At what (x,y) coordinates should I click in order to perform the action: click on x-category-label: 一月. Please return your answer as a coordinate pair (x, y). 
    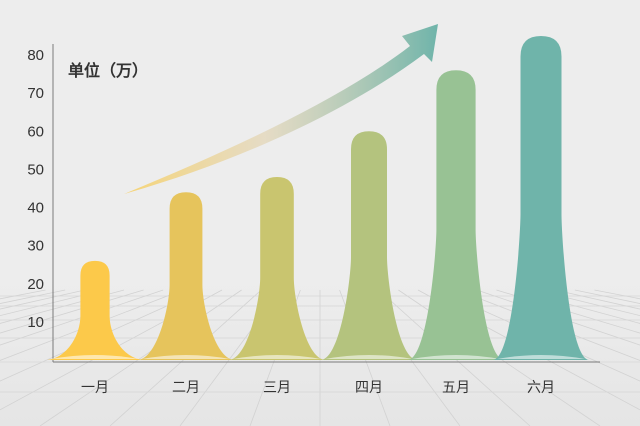
    Looking at the image, I should click on (95, 388).